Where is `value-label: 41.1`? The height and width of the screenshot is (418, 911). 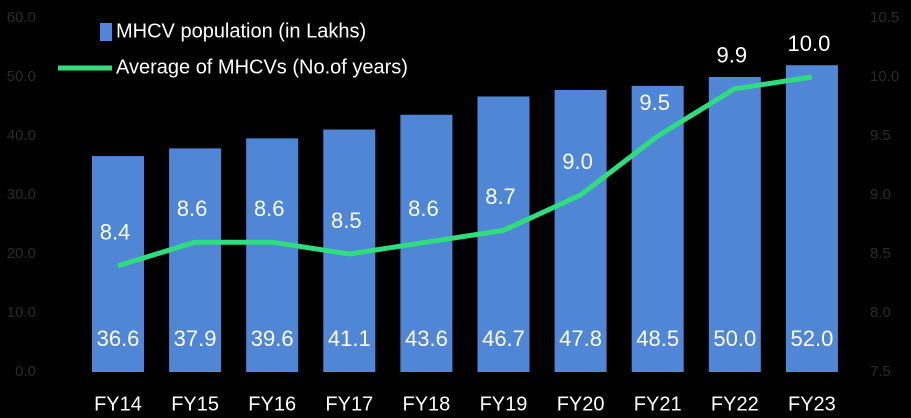
value-label: 41.1 is located at coordinates (349, 338).